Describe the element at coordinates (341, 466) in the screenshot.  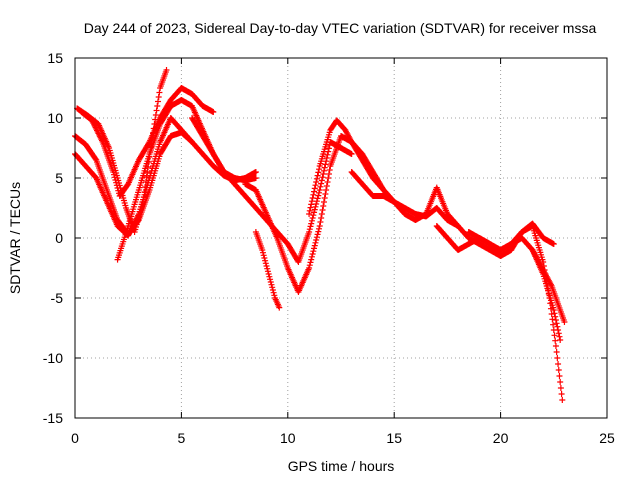
I see `x-axis-label: GPS time / hours` at that location.